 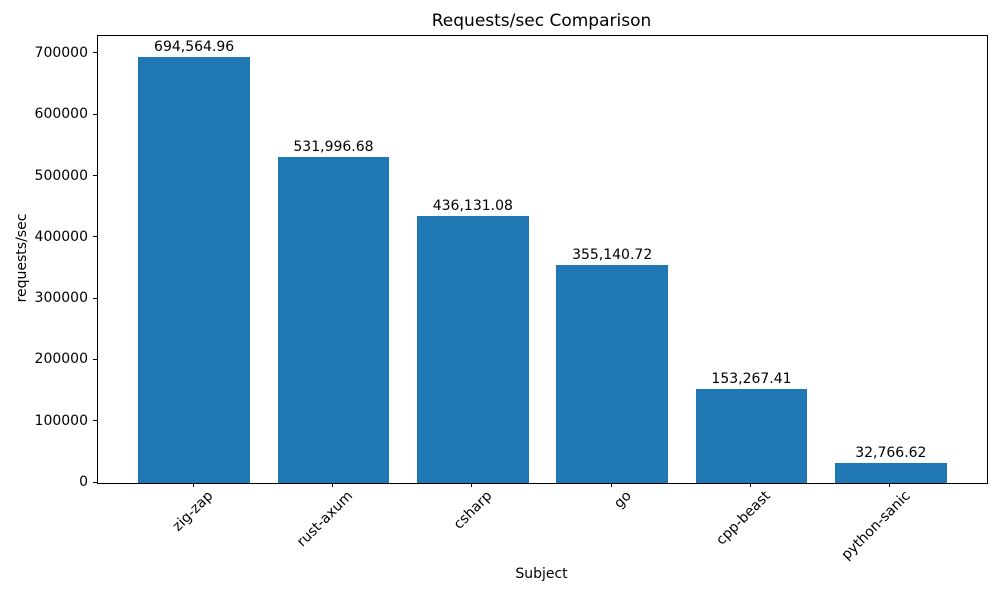 I want to click on x-axis-label: Subject, so click(x=541, y=574).